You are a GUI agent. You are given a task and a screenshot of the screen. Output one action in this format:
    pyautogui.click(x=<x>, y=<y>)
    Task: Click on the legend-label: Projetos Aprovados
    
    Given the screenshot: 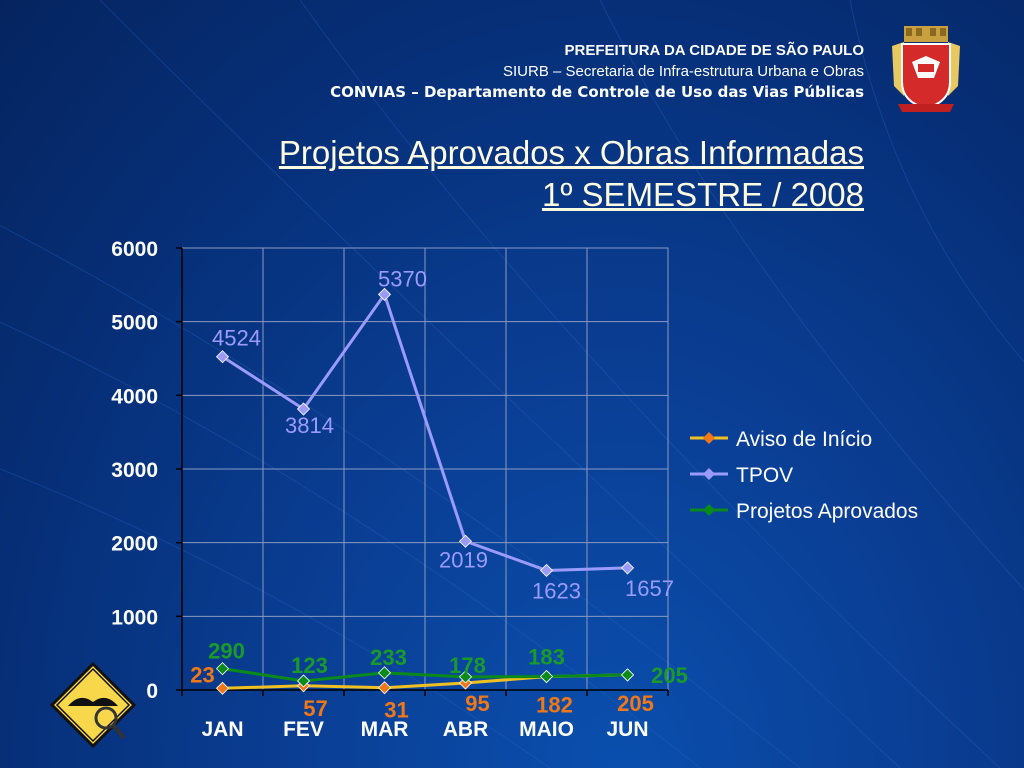 What is the action you would take?
    pyautogui.click(x=827, y=511)
    